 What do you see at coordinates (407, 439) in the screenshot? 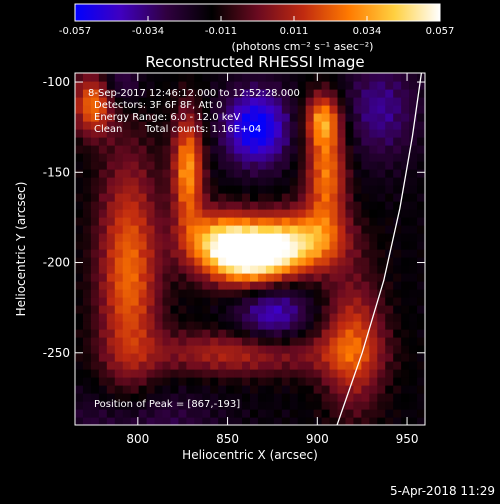
I see `x-tick-label: 950` at bounding box center [407, 439].